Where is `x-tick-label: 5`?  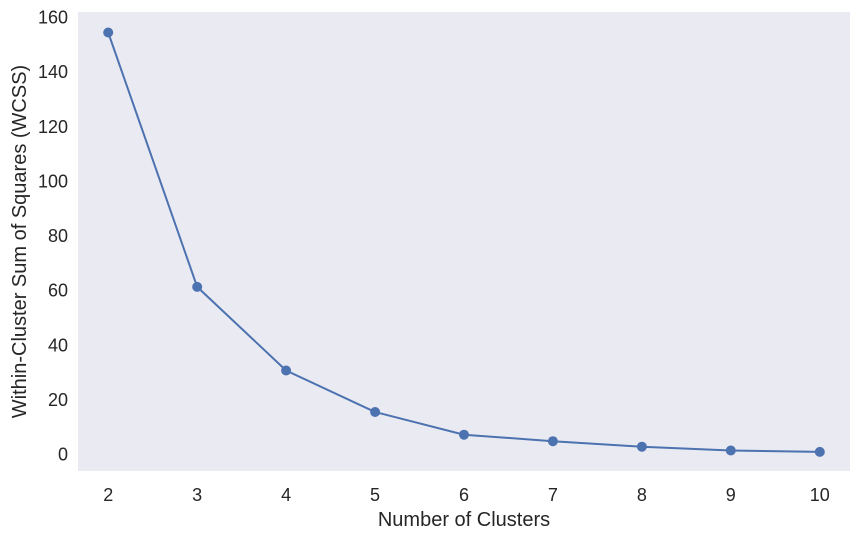 x-tick-label: 5 is located at coordinates (375, 495).